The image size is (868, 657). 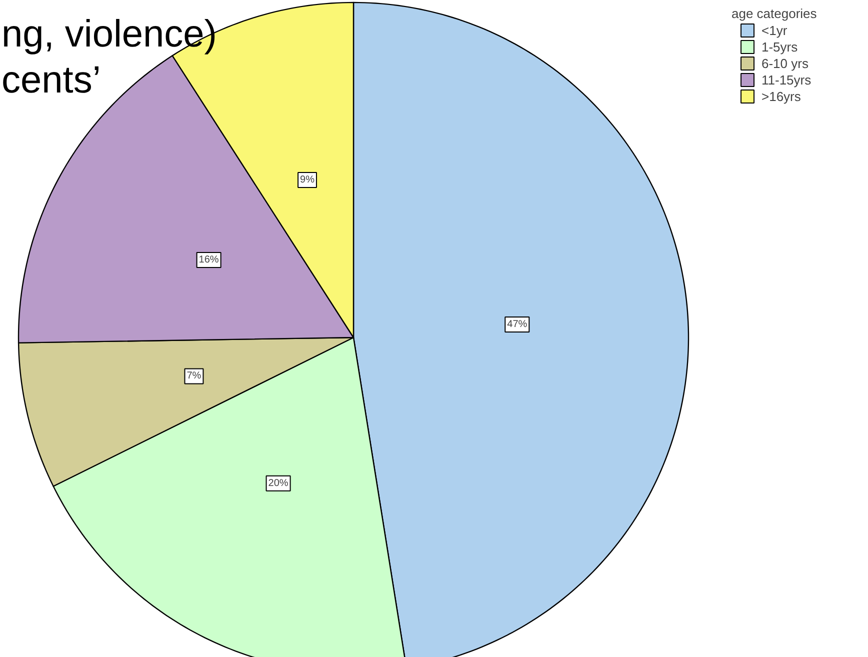 I want to click on legend-label: 11-15yrs, so click(x=787, y=80).